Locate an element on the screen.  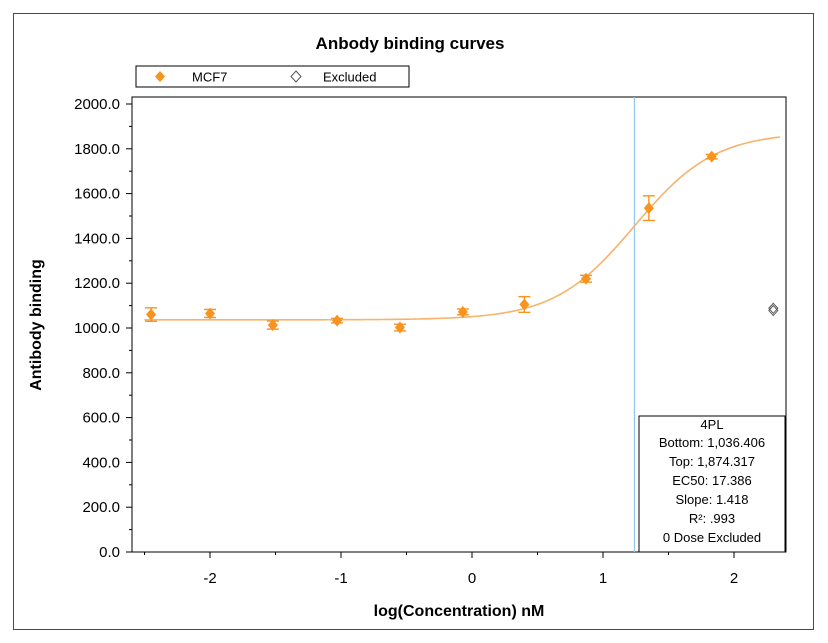
y-axis-label: Antibody binding is located at coordinates (36, 325).